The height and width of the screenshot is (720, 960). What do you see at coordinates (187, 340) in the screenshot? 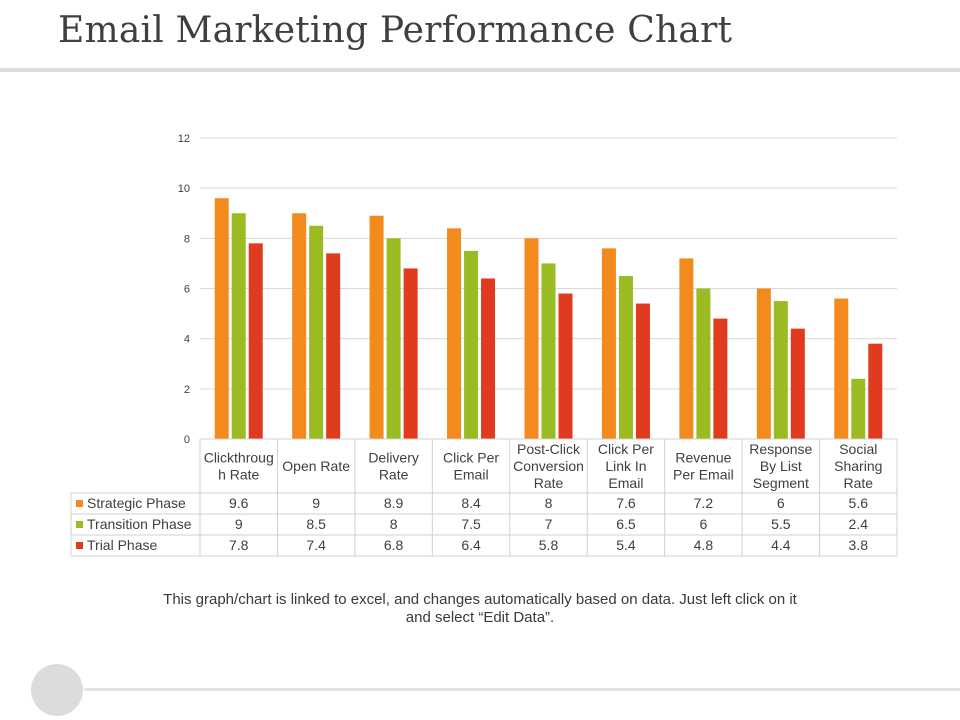
I see `y-tick-label: 4` at bounding box center [187, 340].